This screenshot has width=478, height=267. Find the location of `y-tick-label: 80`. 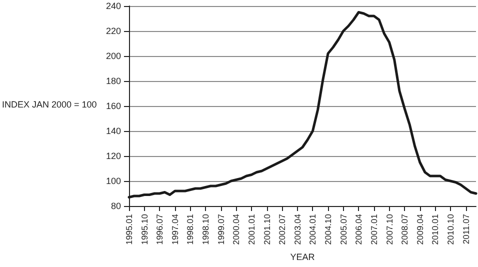

y-tick-label: 80 is located at coordinates (115, 206).